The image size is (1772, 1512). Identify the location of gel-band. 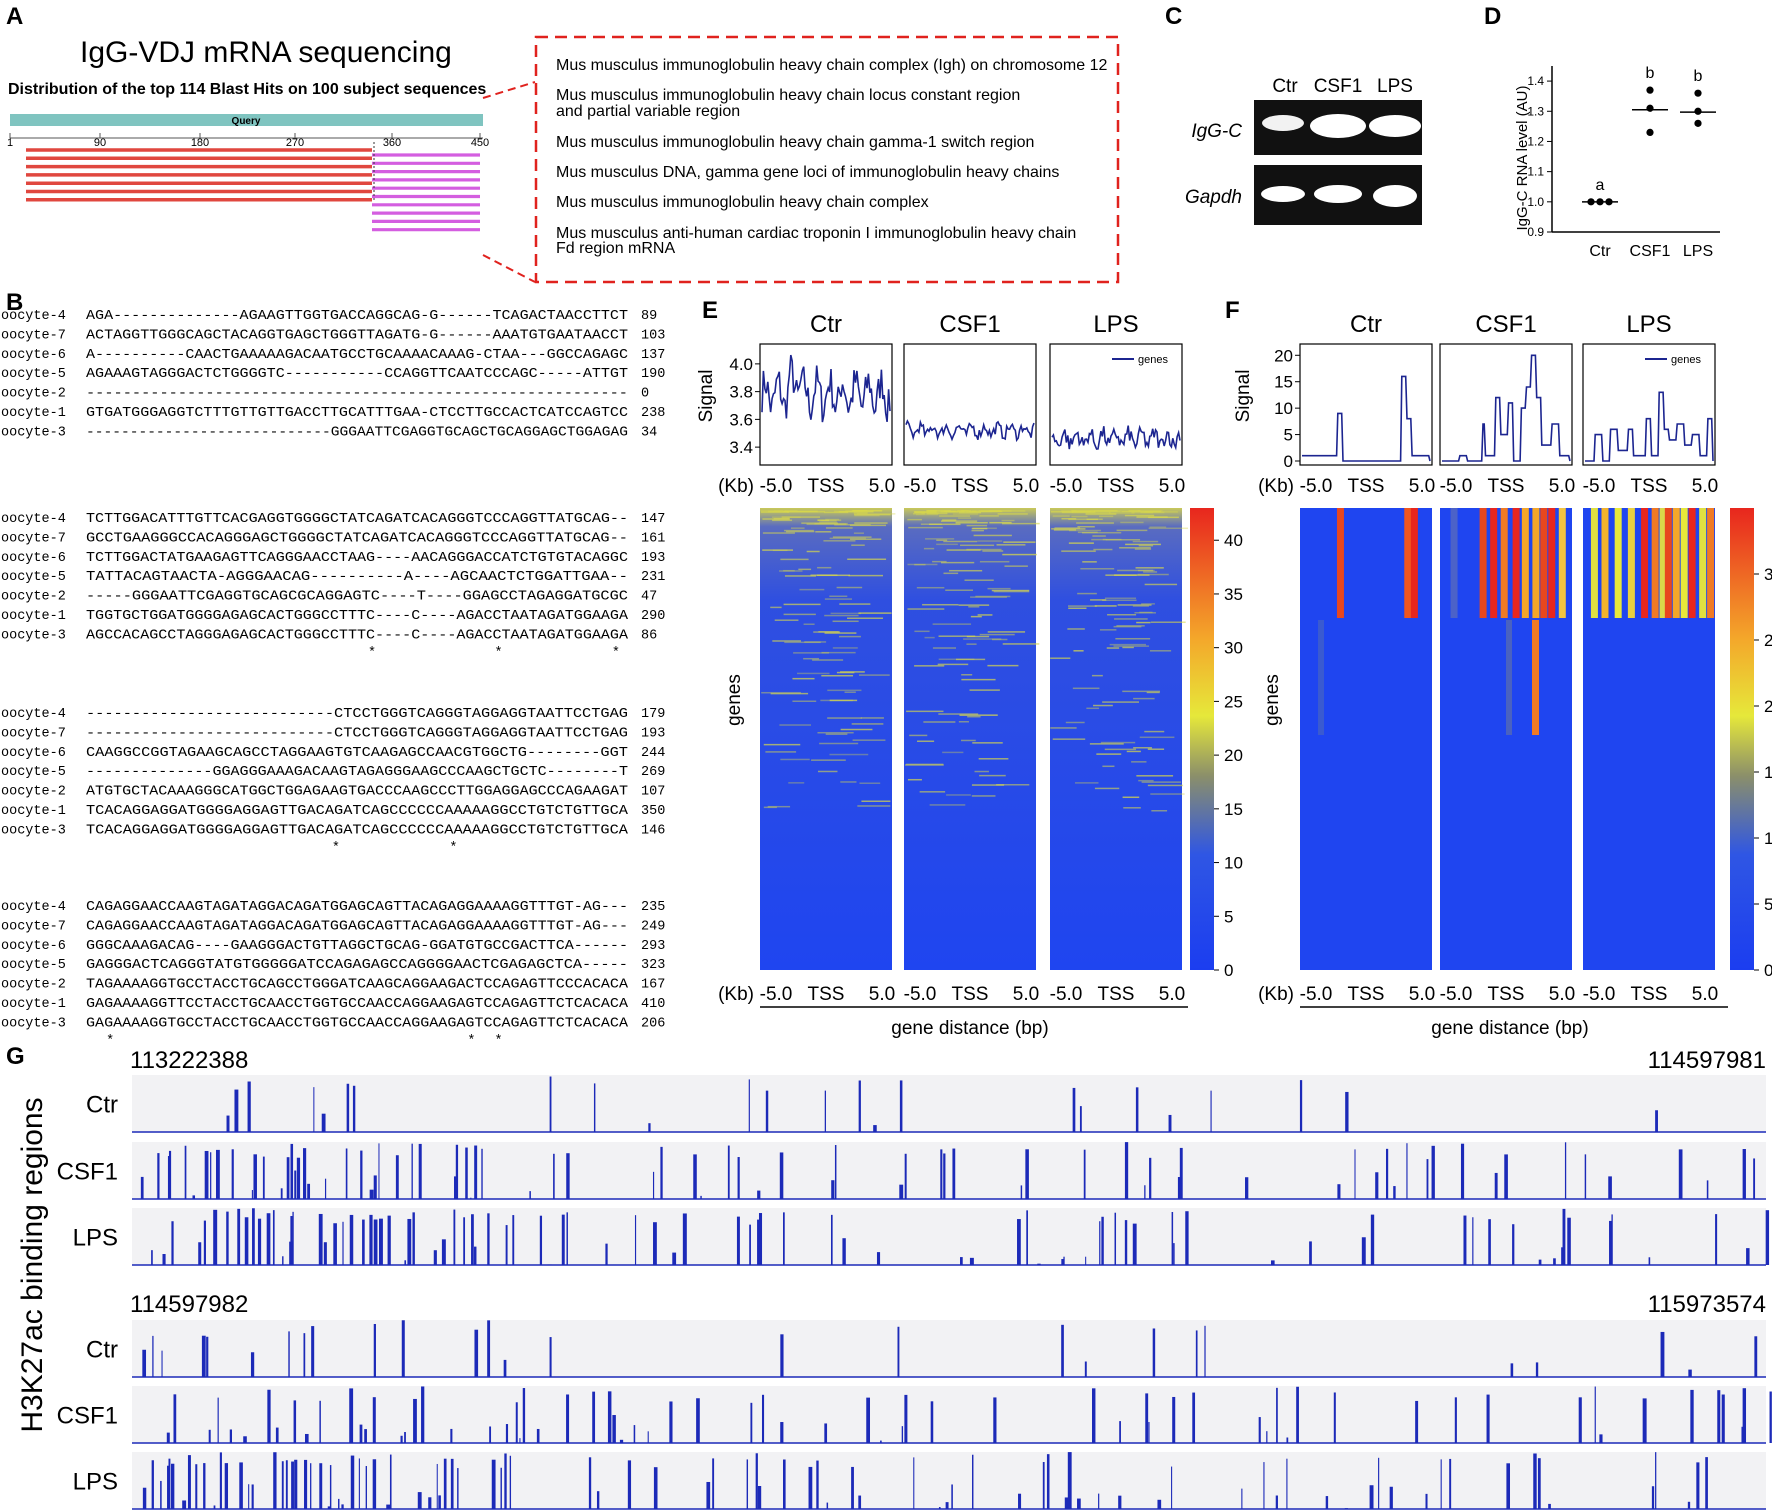
(1338, 194).